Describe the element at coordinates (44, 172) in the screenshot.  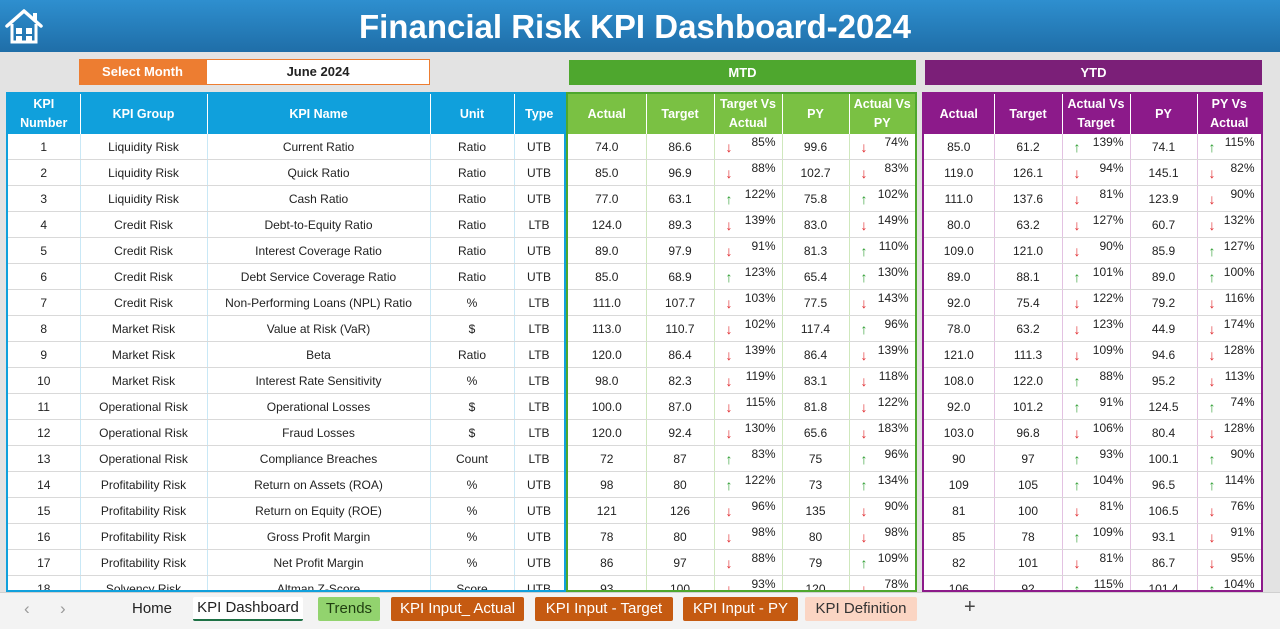
I see `kpi-number-cell: 2` at that location.